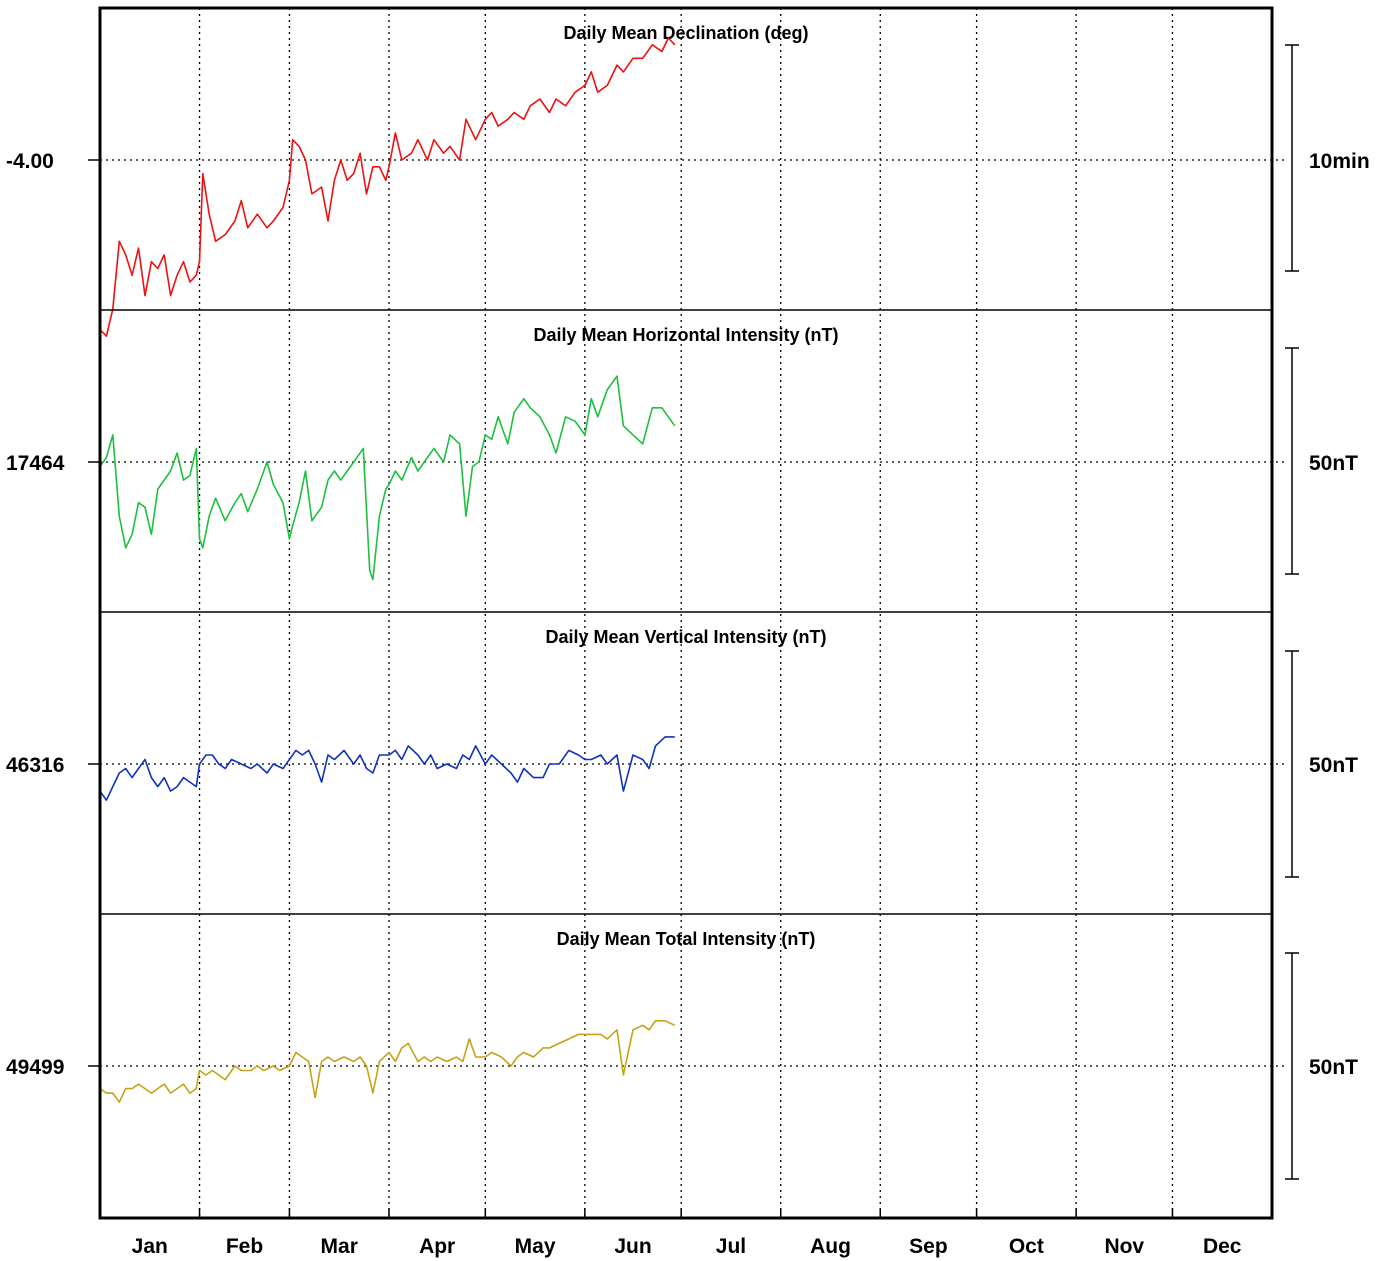 The height and width of the screenshot is (1261, 1392). What do you see at coordinates (339, 1246) in the screenshot?
I see `x-tick-label: Mar` at bounding box center [339, 1246].